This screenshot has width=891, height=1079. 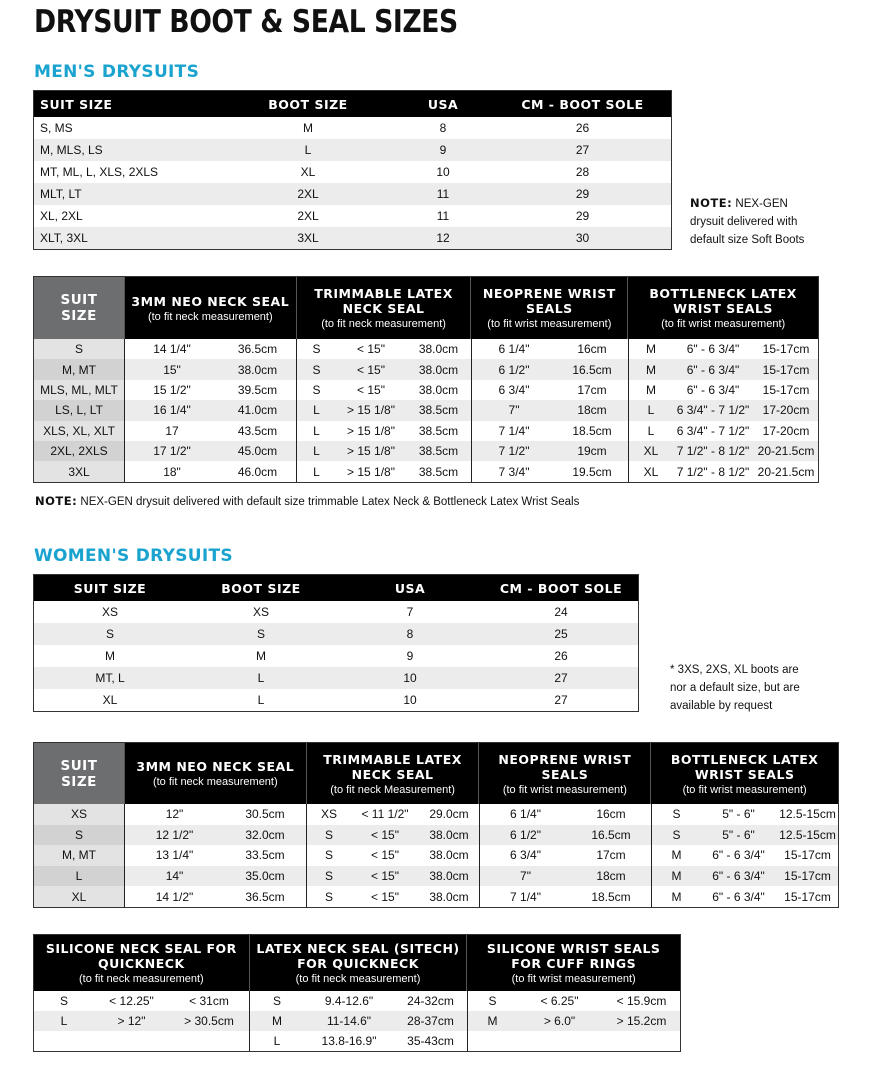 I want to click on table-cell: 29, so click(x=582, y=194).